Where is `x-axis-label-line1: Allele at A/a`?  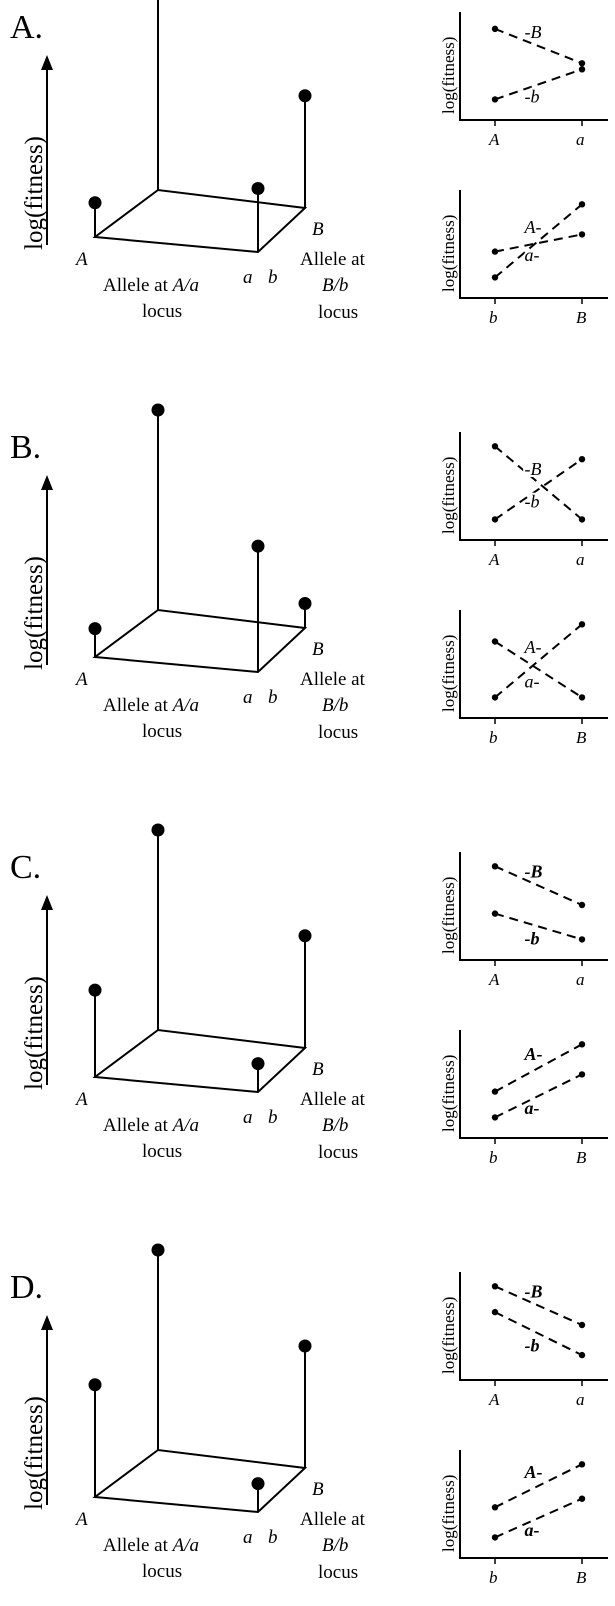 x-axis-label-line1: Allele at A/a is located at coordinates (151, 1125).